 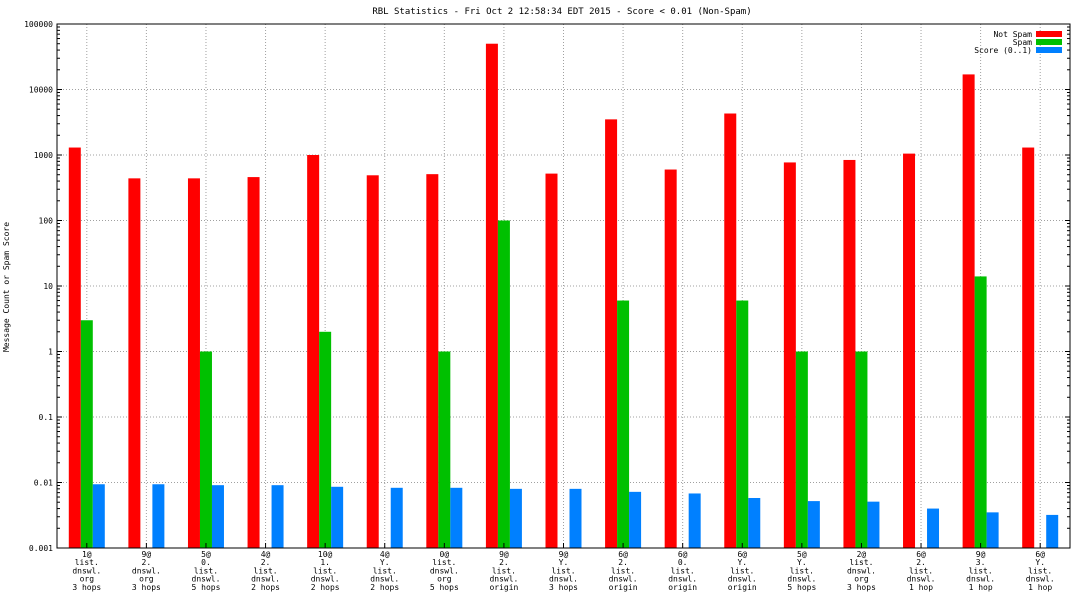 I want to click on category-label-line: 3., so click(x=981, y=562).